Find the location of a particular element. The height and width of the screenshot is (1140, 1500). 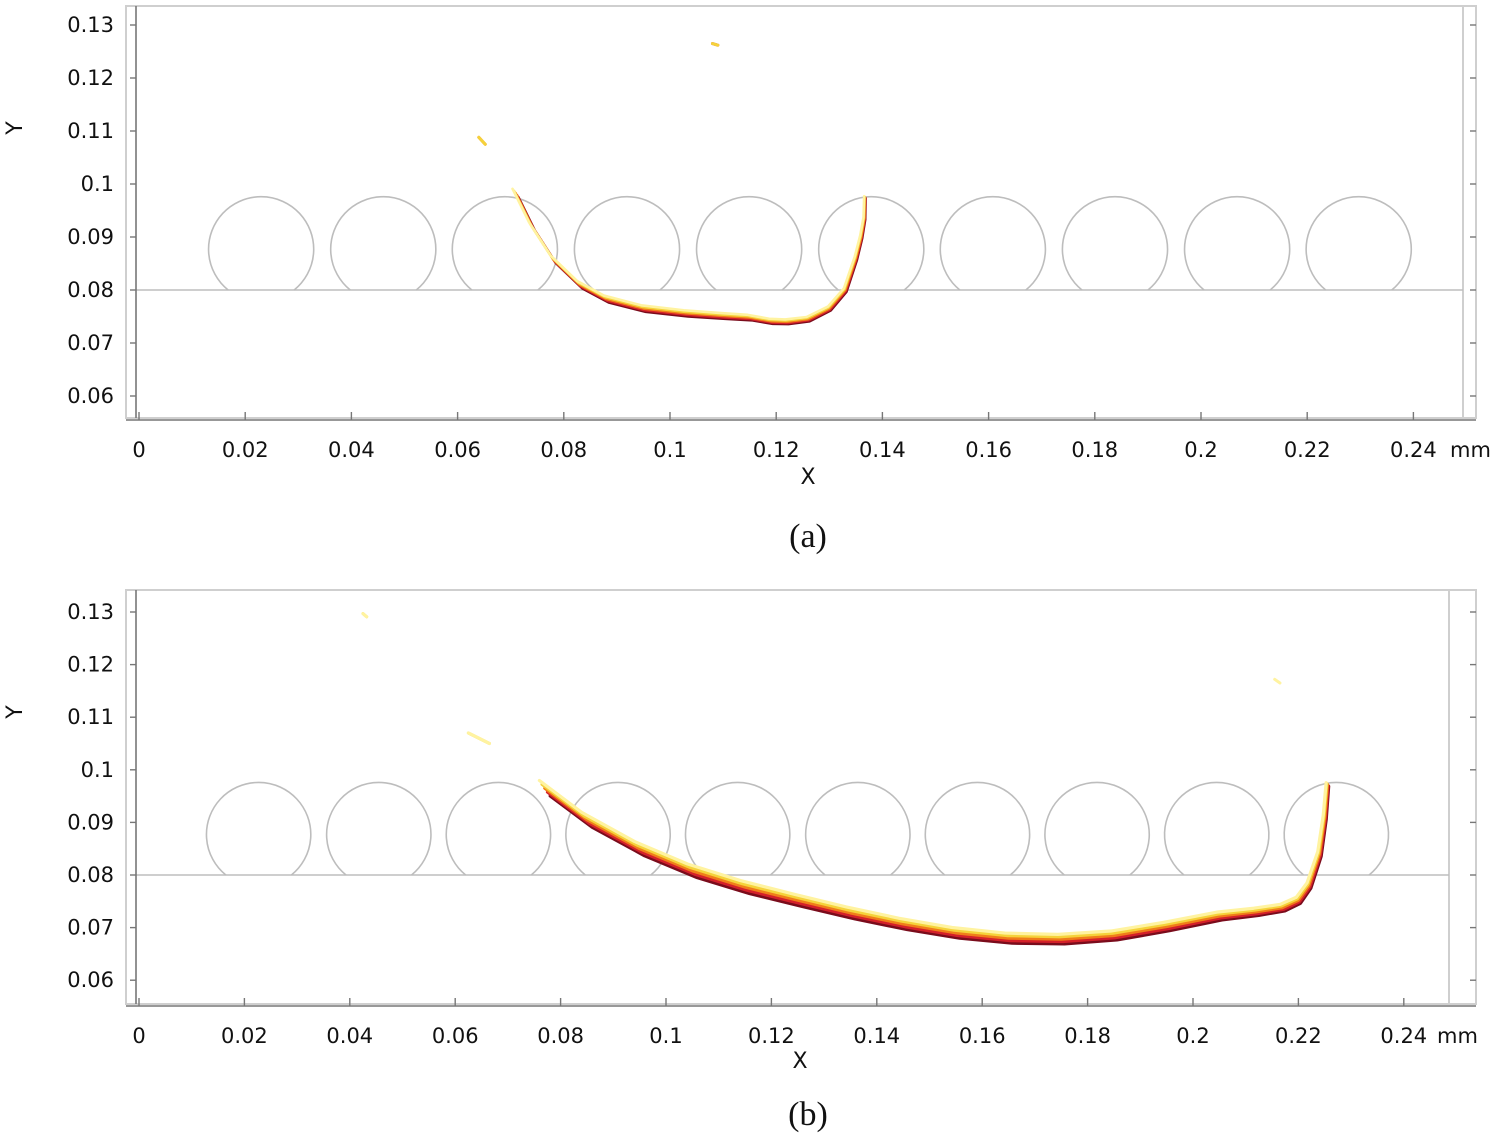

series-layer is located at coordinates (672, 184).